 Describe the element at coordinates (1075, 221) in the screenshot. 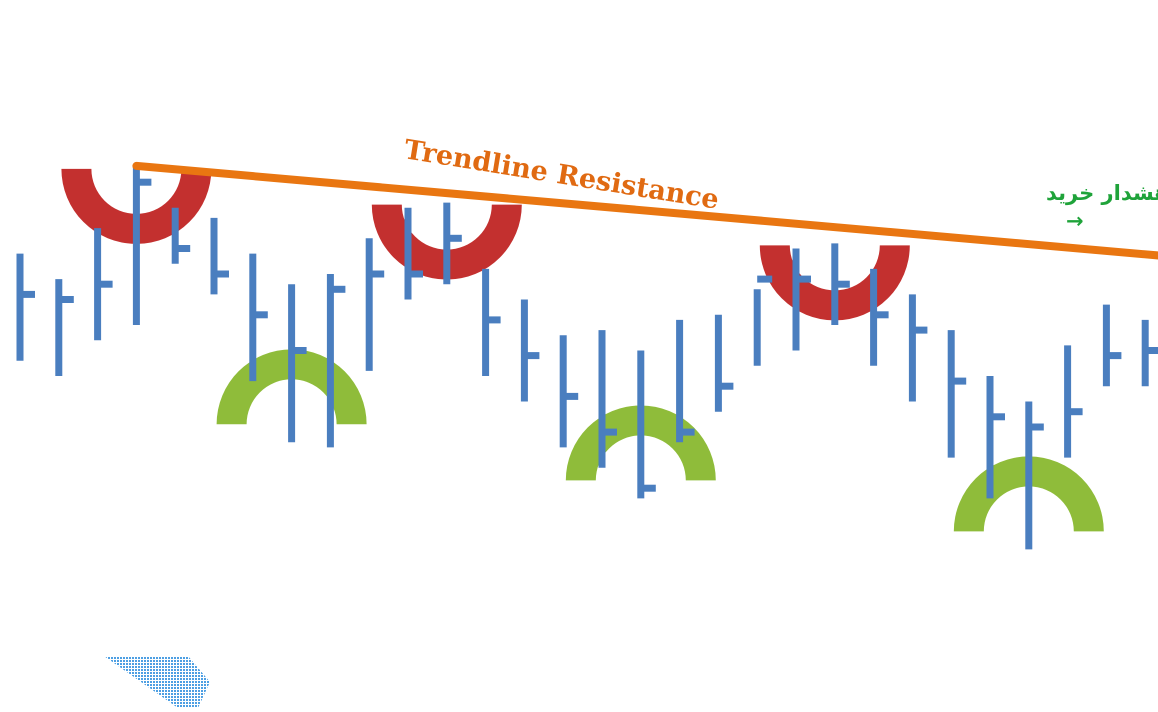

I see `buy-signal-arrow-icon: →` at that location.